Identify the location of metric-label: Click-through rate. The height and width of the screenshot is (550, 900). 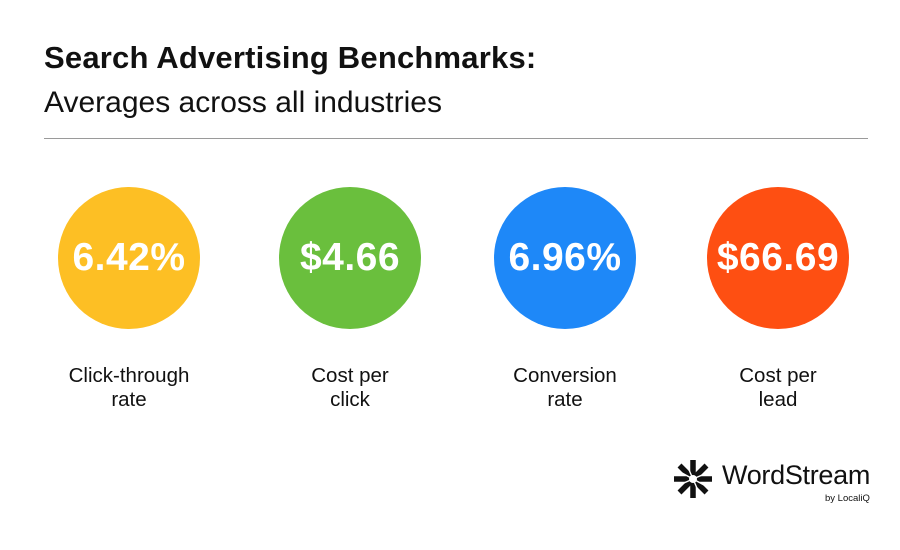
(129, 388).